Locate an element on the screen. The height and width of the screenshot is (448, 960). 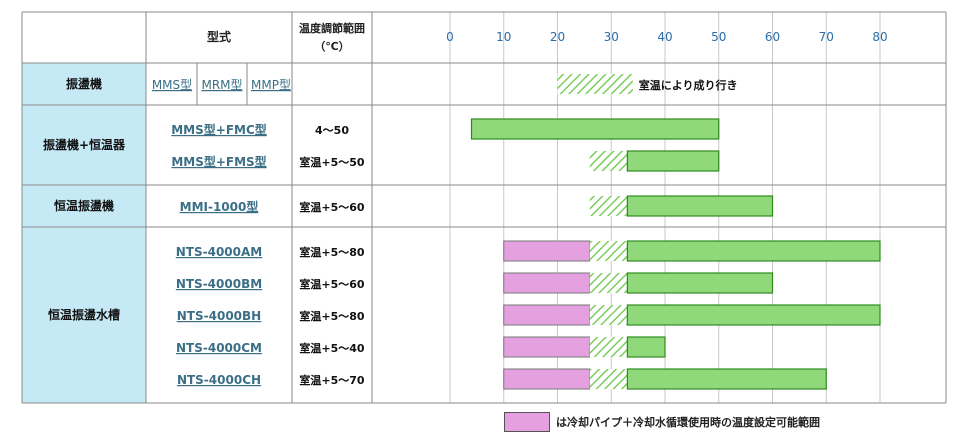
group-label-0: 振盪機 is located at coordinates (84, 83).